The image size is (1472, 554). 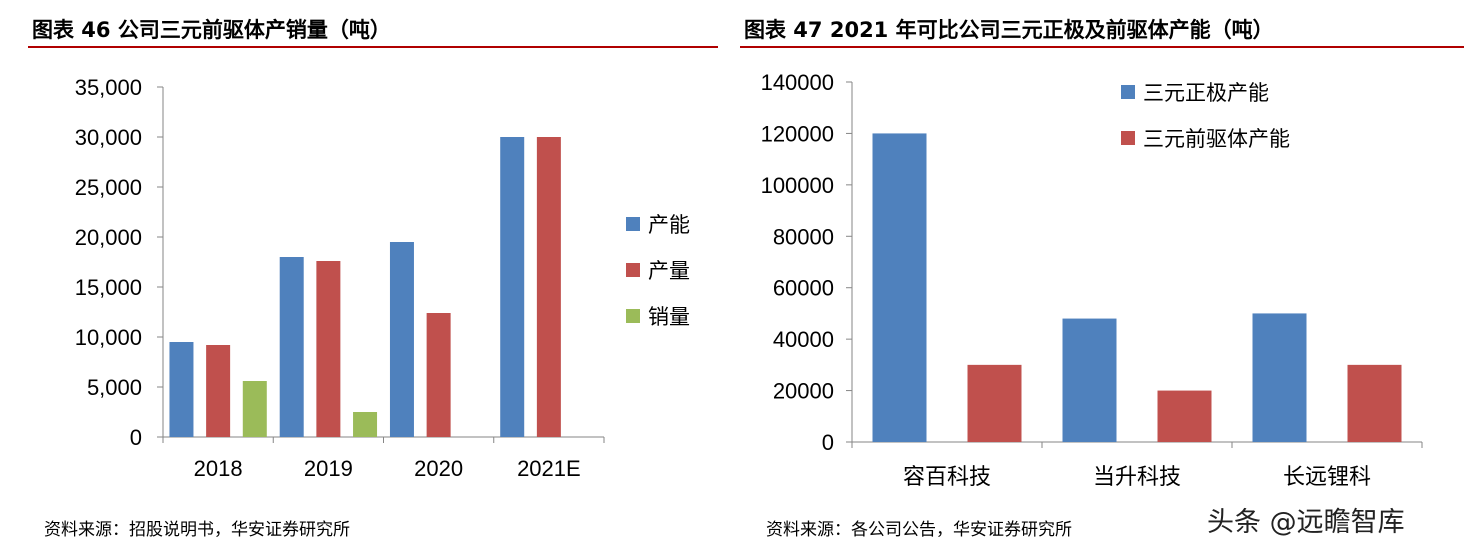 What do you see at coordinates (1137, 476) in the screenshot?
I see `x-tick-label-1-1: 当升科技` at bounding box center [1137, 476].